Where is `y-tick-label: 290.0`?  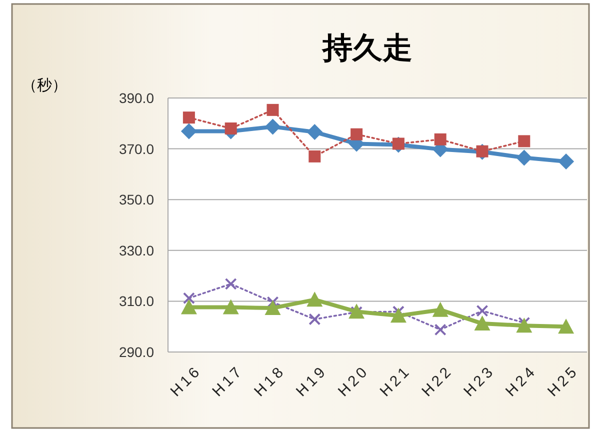 y-tick-label: 290.0 is located at coordinates (136, 352).